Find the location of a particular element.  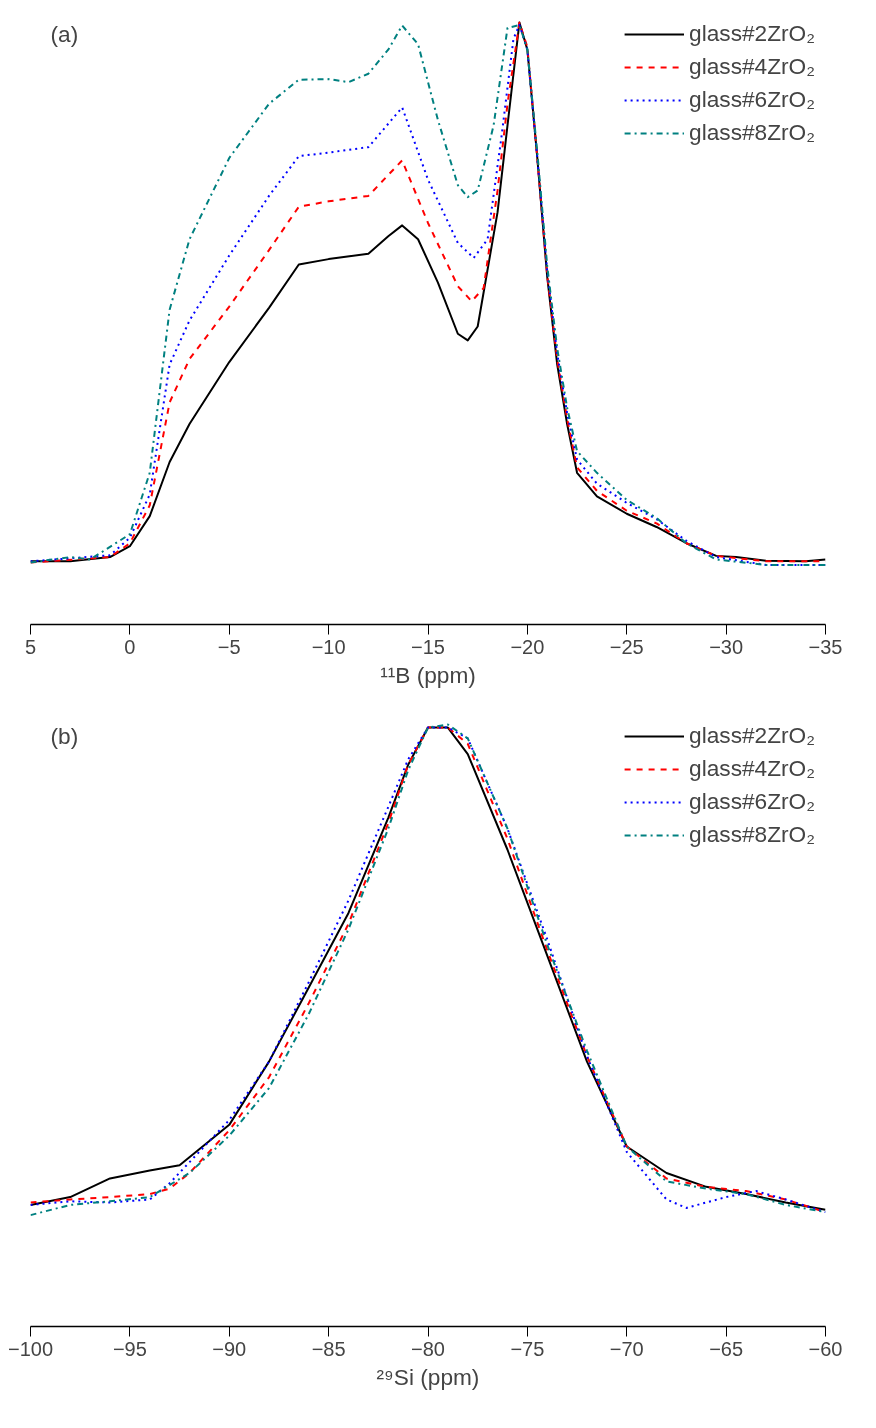

x-tick-label: −95 is located at coordinates (129, 1348).